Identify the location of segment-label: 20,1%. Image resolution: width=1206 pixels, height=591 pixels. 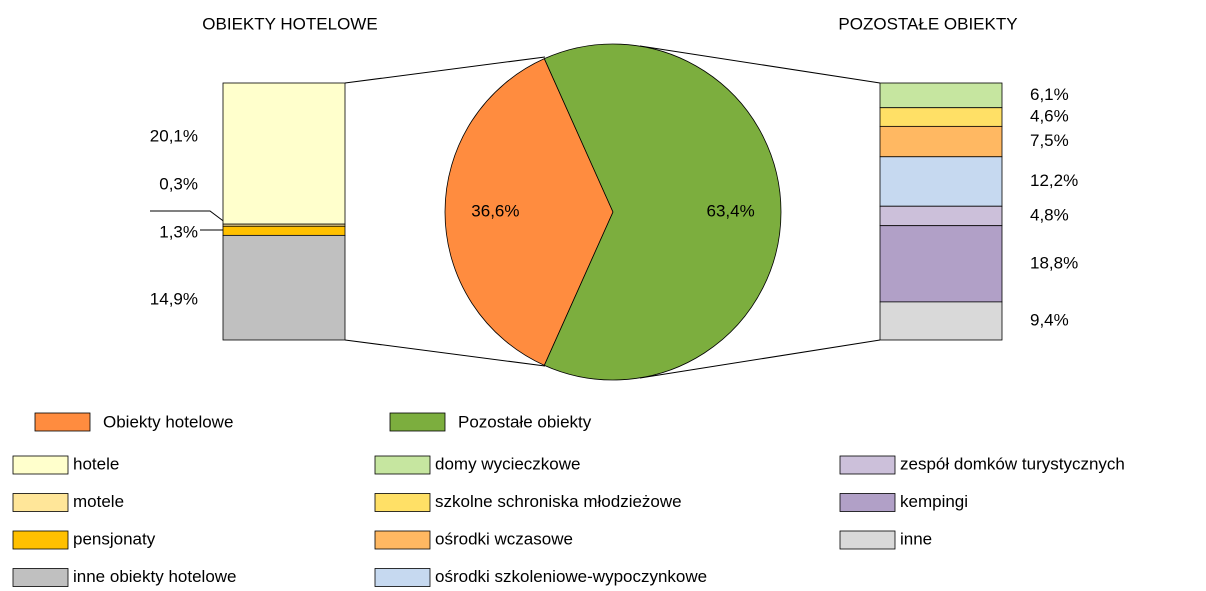
(174, 135).